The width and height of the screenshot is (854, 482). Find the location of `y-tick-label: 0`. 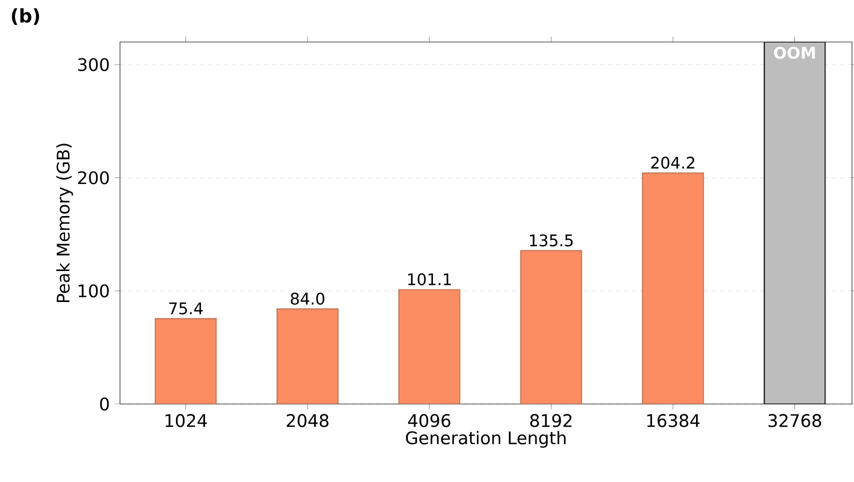

y-tick-label: 0 is located at coordinates (104, 404).